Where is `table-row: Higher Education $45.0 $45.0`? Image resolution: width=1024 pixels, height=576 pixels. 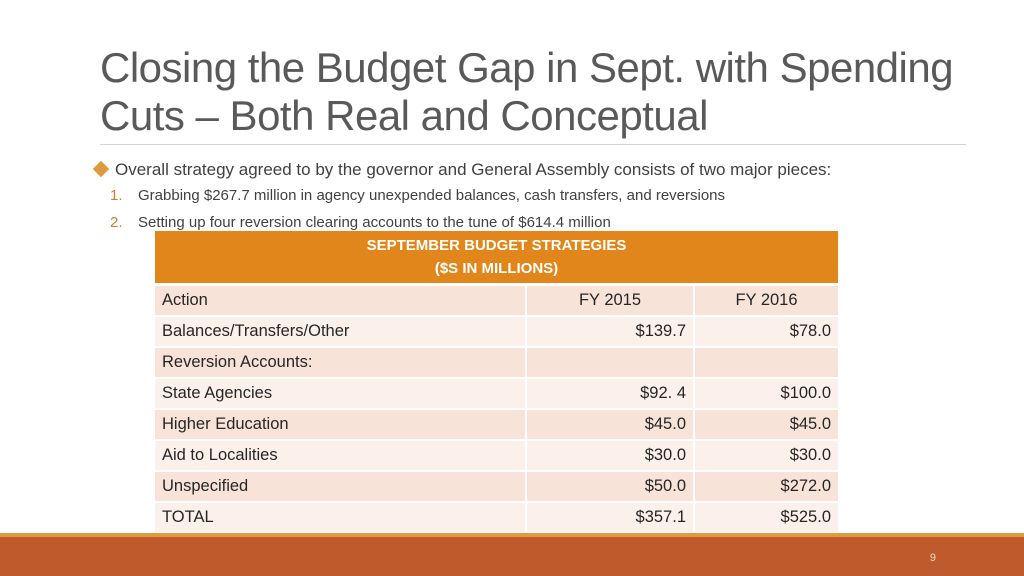 table-row: Higher Education $45.0 $45.0 is located at coordinates (496, 425).